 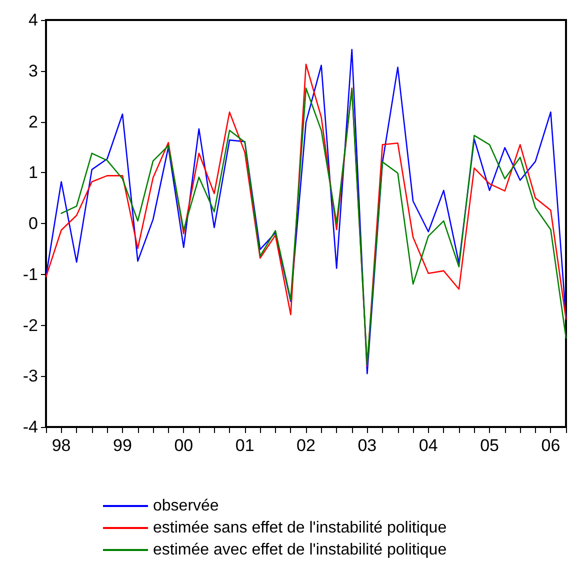 I want to click on x-tick-label: 98, so click(x=61, y=445).